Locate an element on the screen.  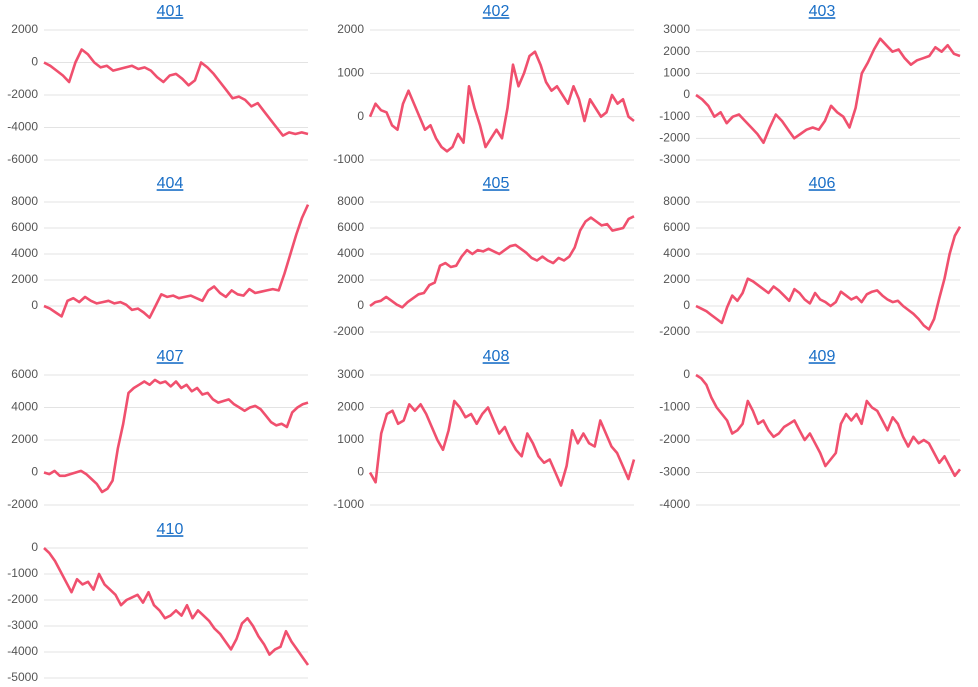
chart-title: 401 is located at coordinates (170, 11).